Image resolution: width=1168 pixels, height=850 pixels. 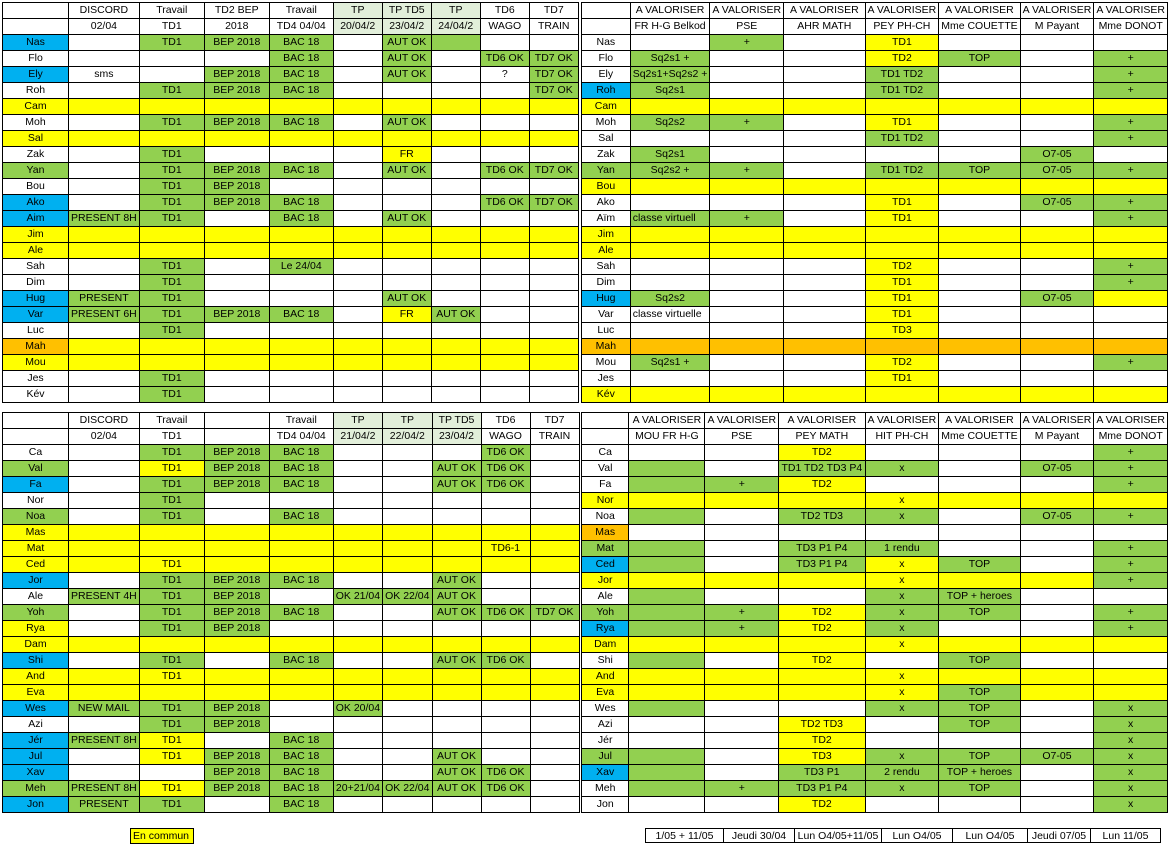 What do you see at coordinates (35, 484) in the screenshot?
I see `student-name-cell: Fa` at bounding box center [35, 484].